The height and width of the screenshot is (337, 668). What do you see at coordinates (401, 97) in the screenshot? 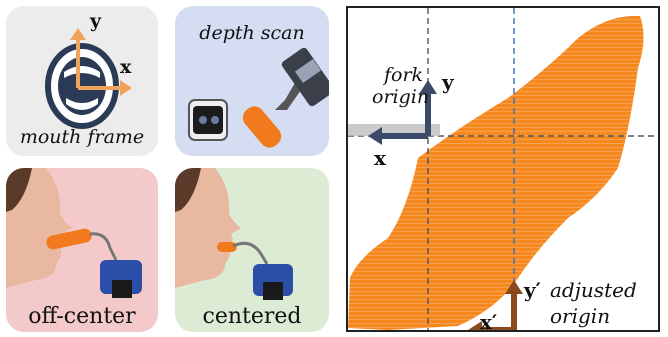
I see `fork-origin-label-2: origin` at bounding box center [401, 97].